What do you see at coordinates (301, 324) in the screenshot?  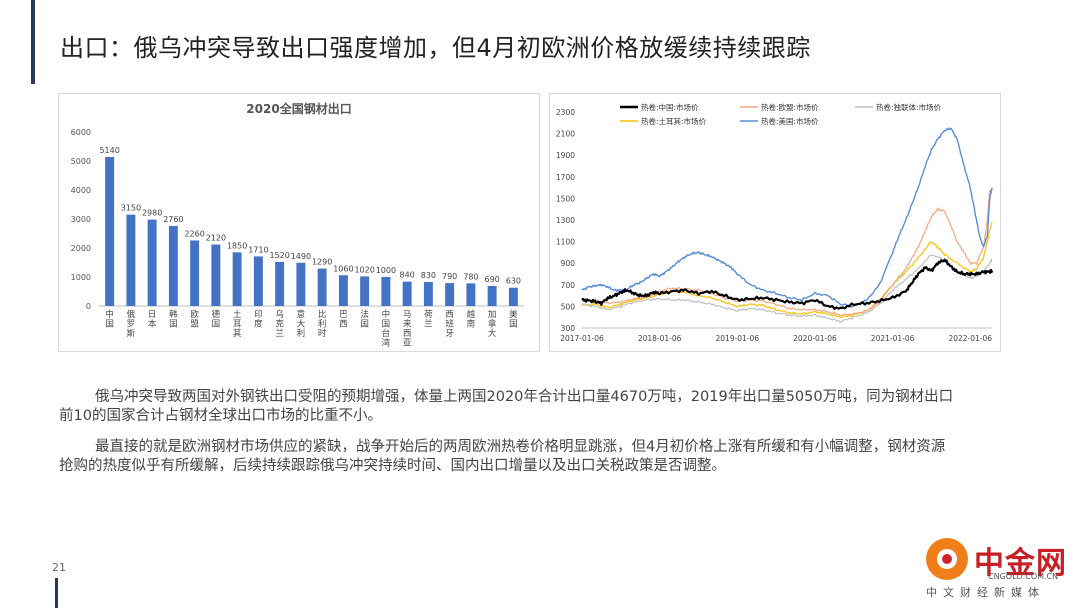 I see `x-tick-label: 意大利` at bounding box center [301, 324].